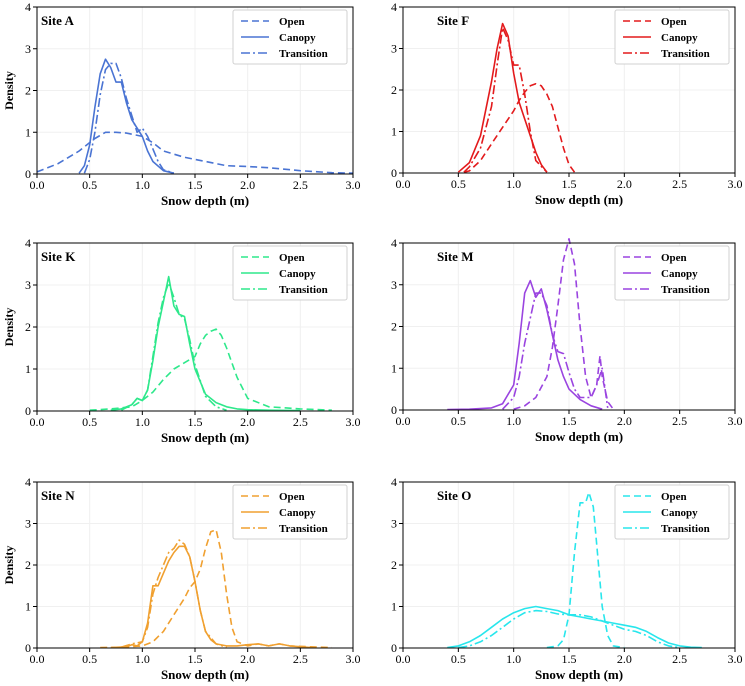 Image resolution: width=745 pixels, height=686 pixels. I want to click on y-axis-label: Density, so click(9, 90).